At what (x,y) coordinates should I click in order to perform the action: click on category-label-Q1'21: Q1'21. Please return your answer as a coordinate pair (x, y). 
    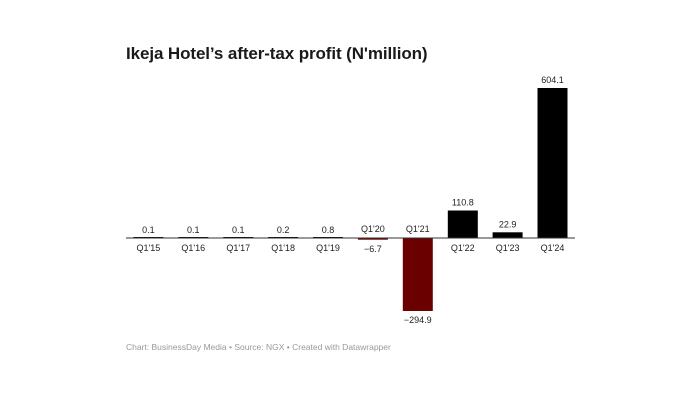
    Looking at the image, I should click on (418, 229).